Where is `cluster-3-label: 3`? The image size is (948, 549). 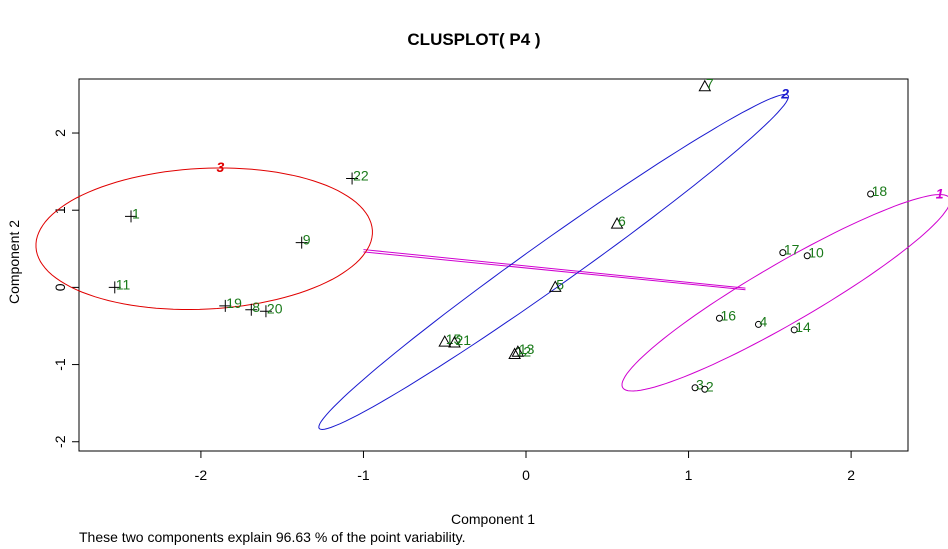
cluster-3-label: 3 is located at coordinates (221, 167).